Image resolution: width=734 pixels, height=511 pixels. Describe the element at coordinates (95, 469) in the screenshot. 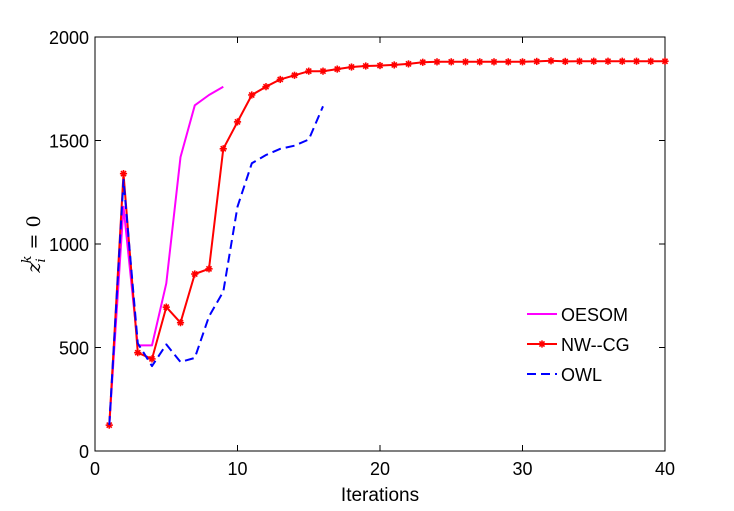

I see `x-tick-label: 0` at that location.